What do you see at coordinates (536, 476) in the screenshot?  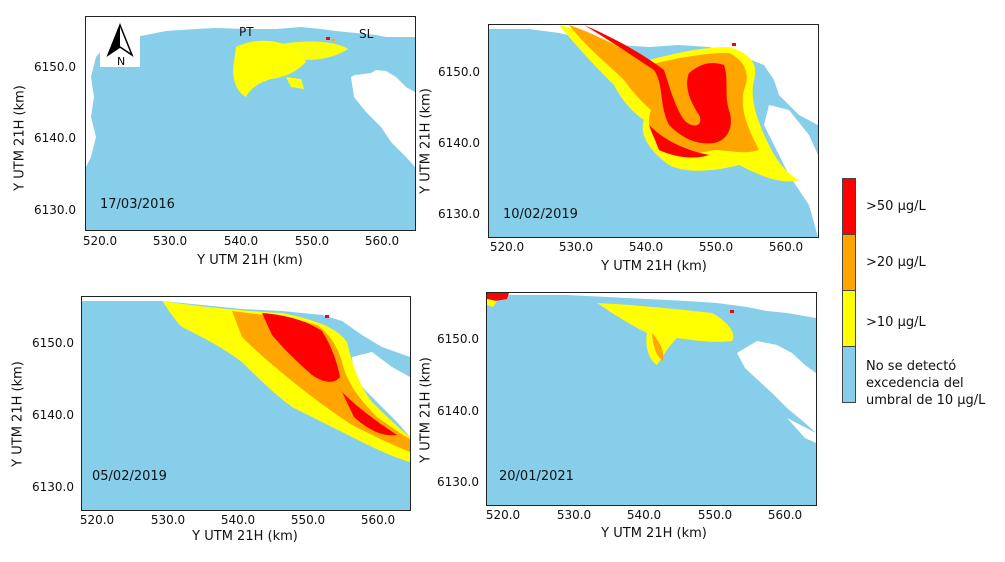 I see `date-label: 20/01/2021` at bounding box center [536, 476].